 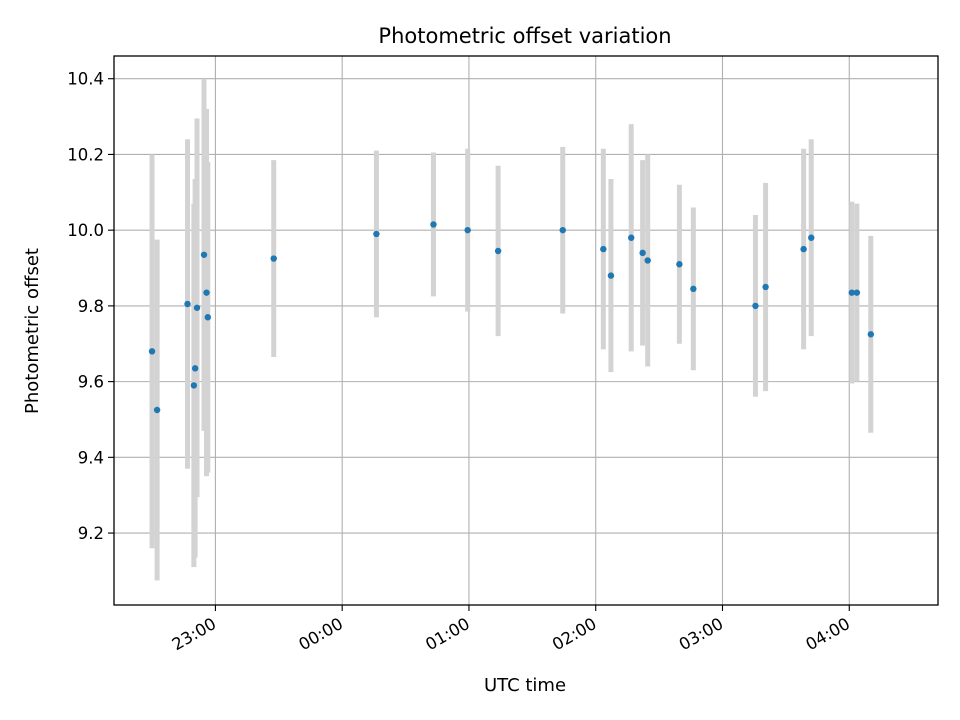 I want to click on y-axis-title: Photometric offset, so click(x=32, y=331).